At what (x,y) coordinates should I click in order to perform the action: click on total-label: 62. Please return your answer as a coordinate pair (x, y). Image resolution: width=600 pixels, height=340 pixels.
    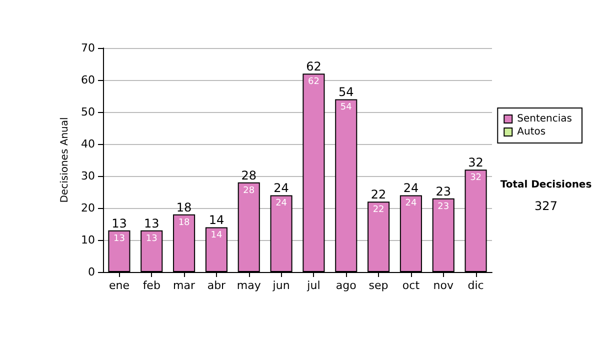
    Looking at the image, I should click on (314, 67).